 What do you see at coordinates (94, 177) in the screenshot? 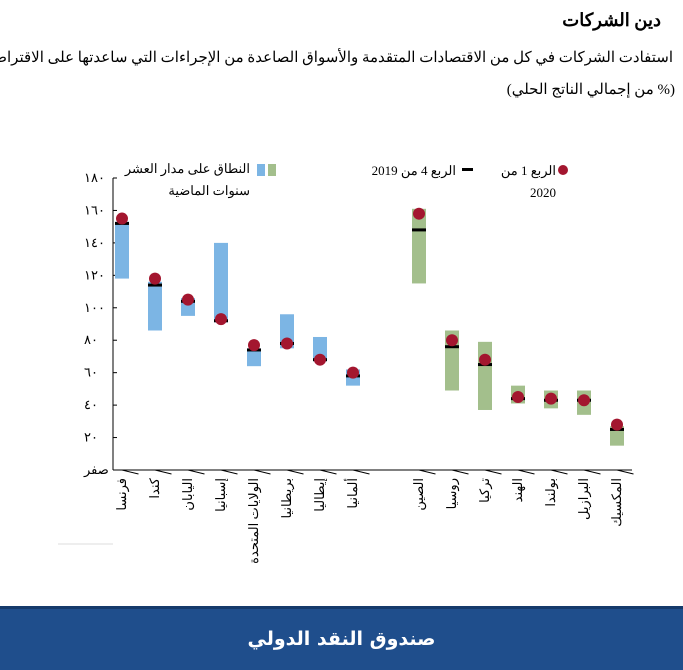
I see `y-tick-label: ١٨٠` at bounding box center [94, 177].